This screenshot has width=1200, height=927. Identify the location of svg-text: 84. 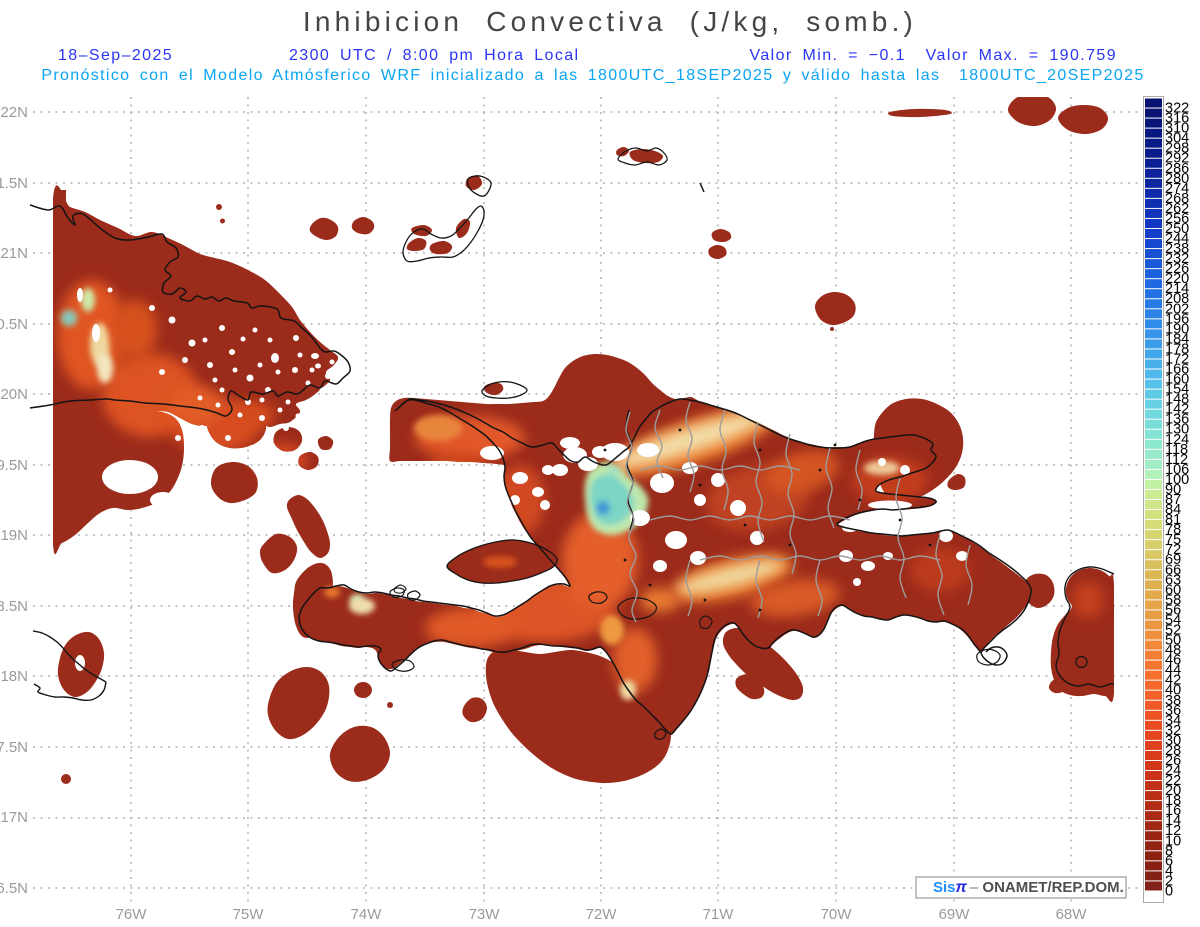
(1173, 510).